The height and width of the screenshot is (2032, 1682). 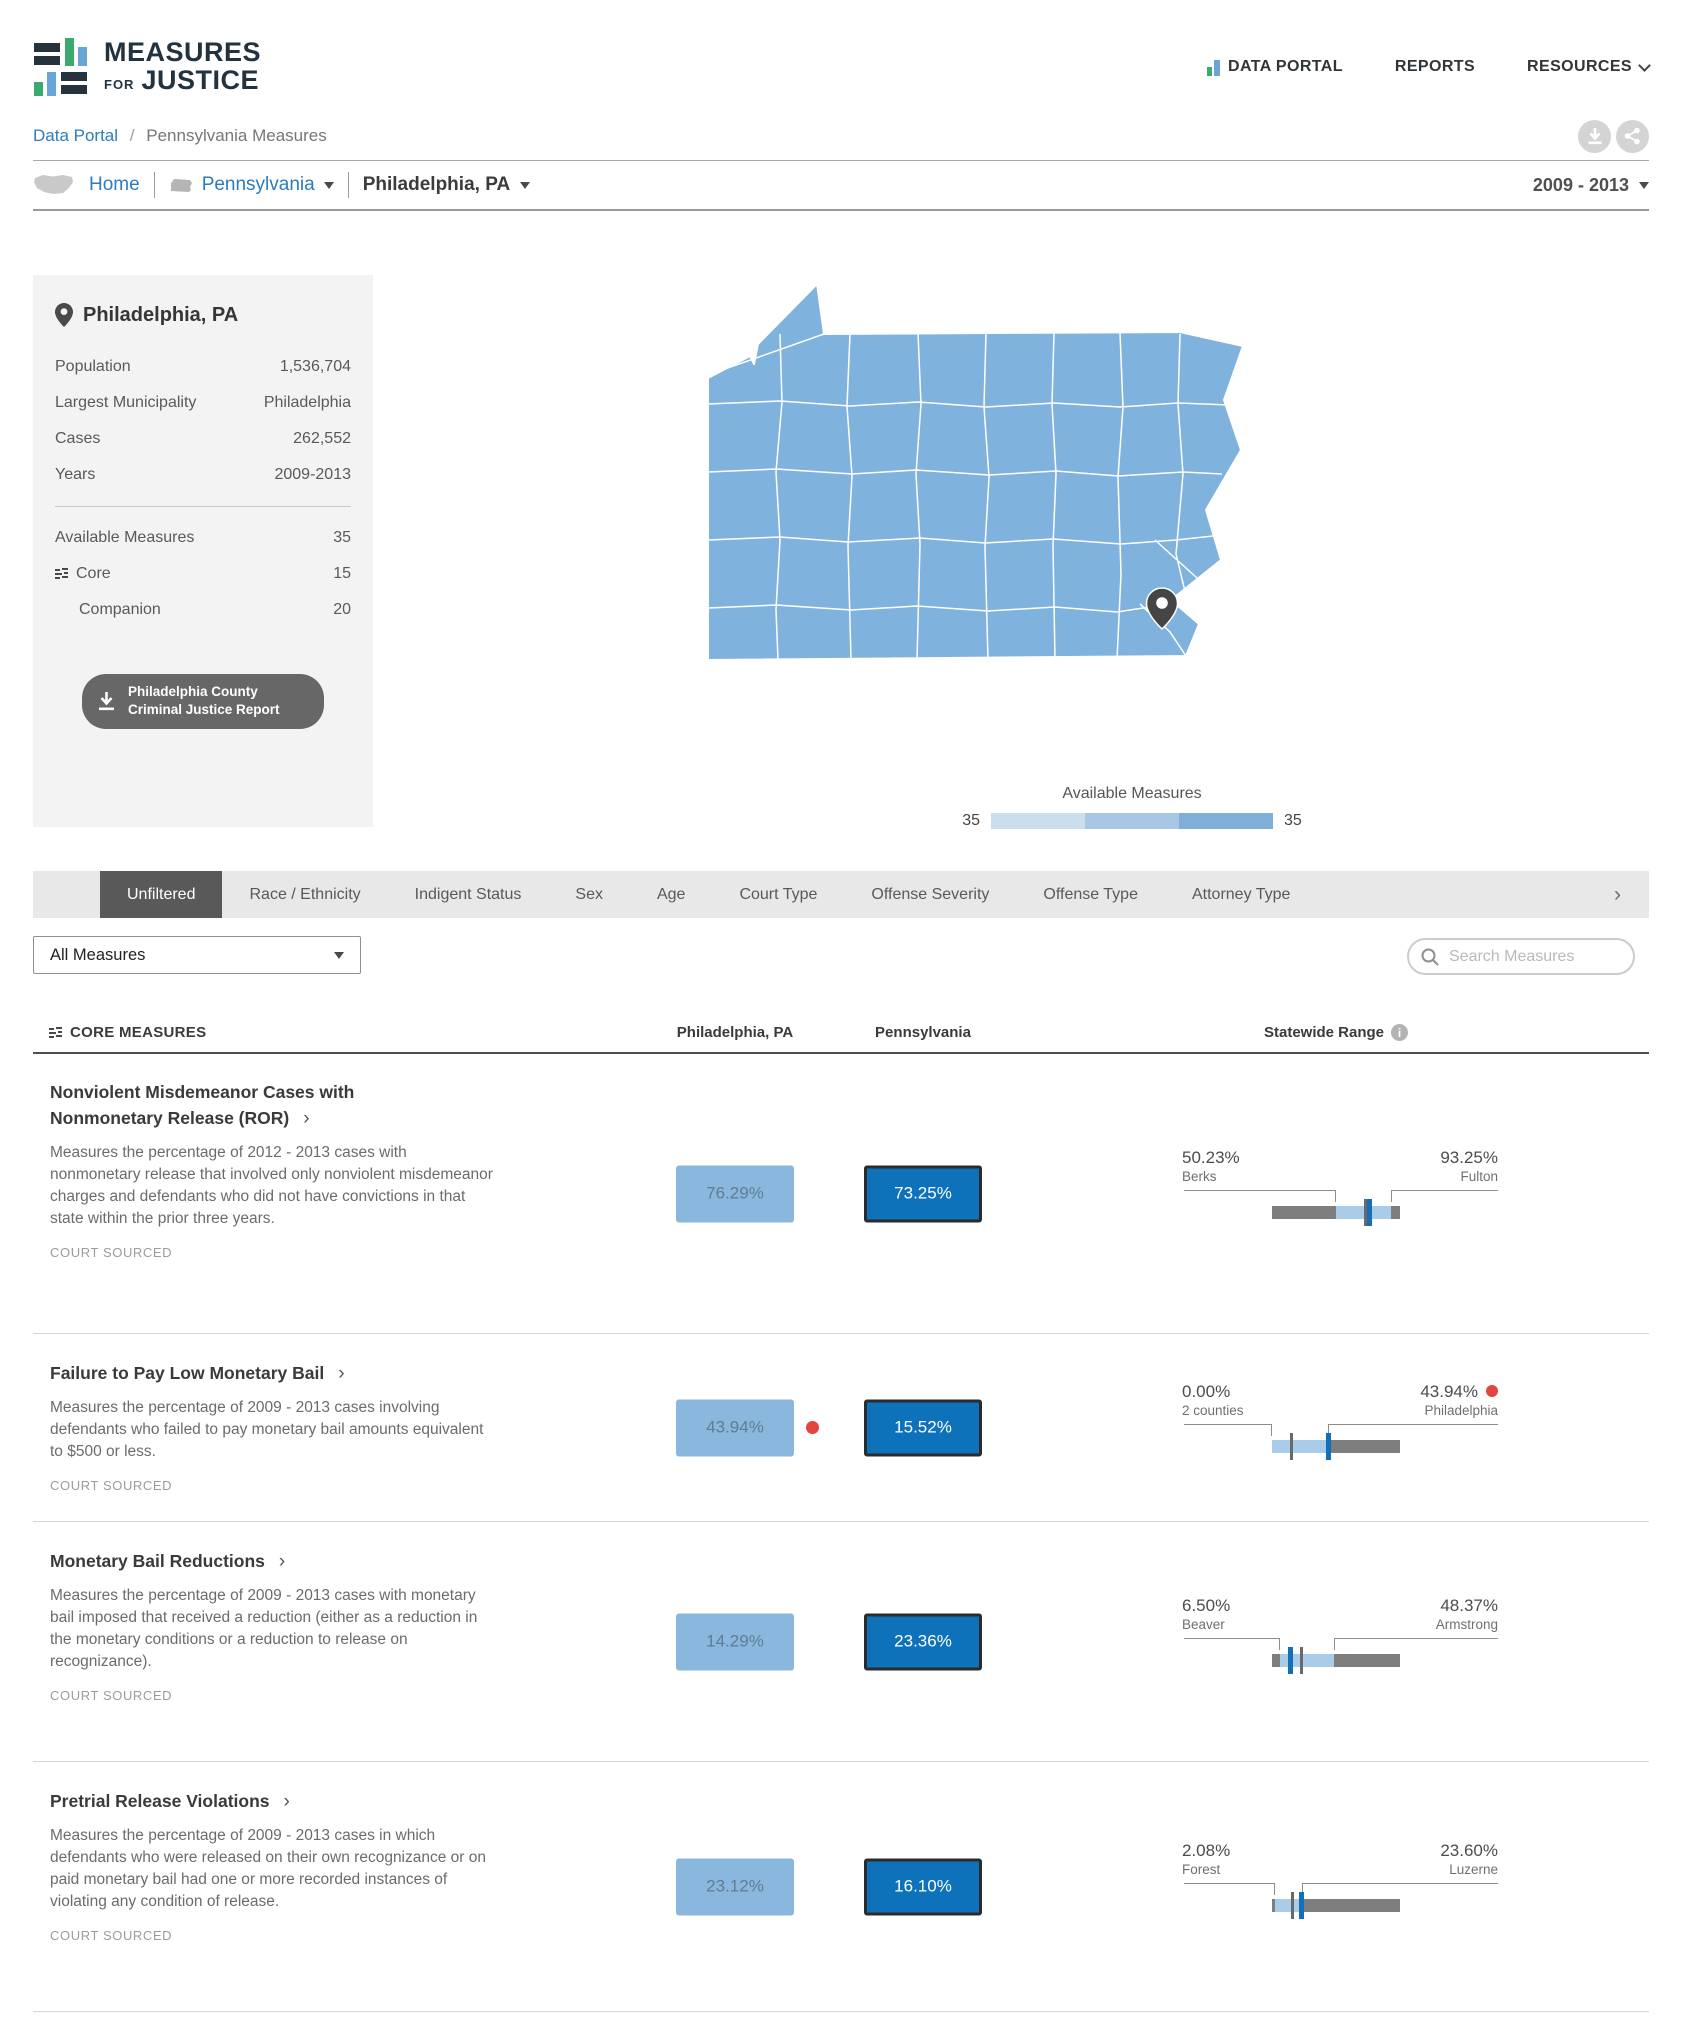 What do you see at coordinates (1459, 1399) in the screenshot?
I see `range-max-label: 43.94% Philadelphia` at bounding box center [1459, 1399].